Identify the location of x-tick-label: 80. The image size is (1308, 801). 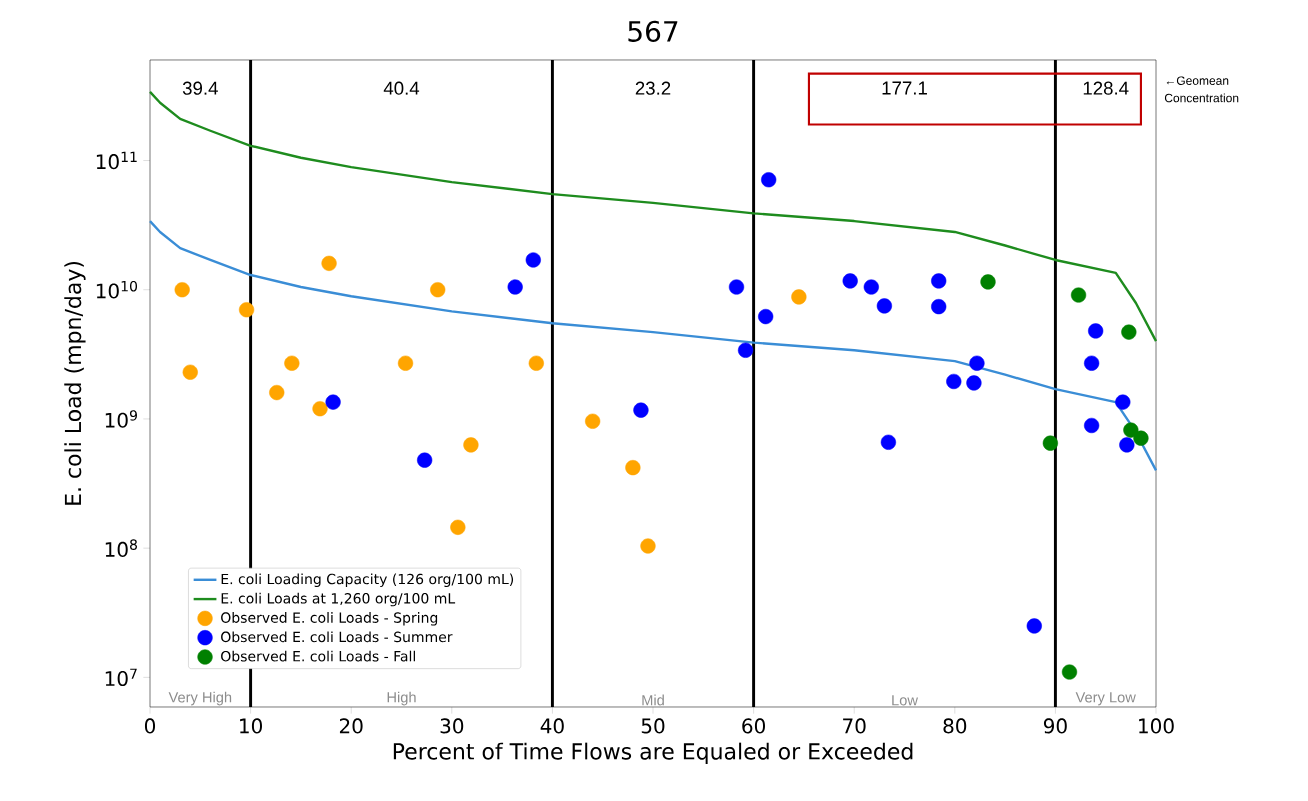
(955, 726).